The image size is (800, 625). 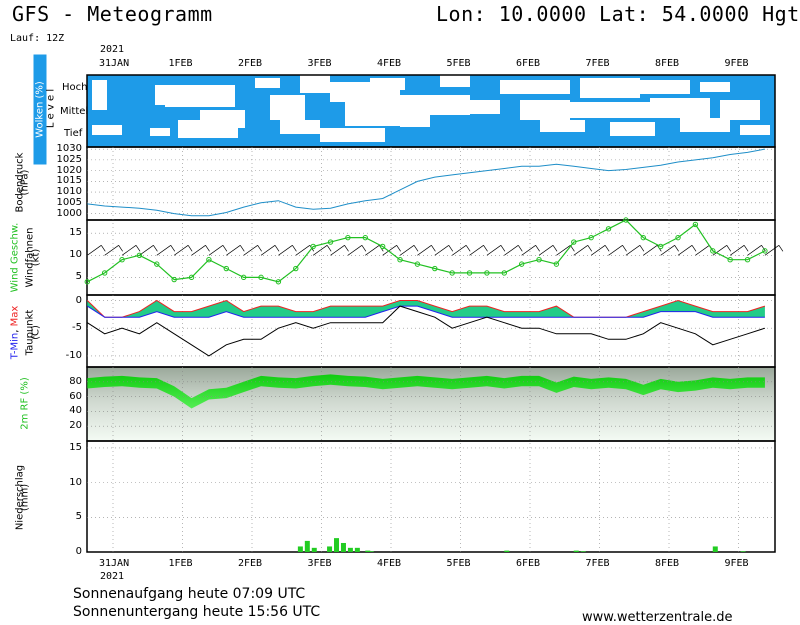 What do you see at coordinates (78, 300) in the screenshot?
I see `y-tick-label: 0` at bounding box center [78, 300].